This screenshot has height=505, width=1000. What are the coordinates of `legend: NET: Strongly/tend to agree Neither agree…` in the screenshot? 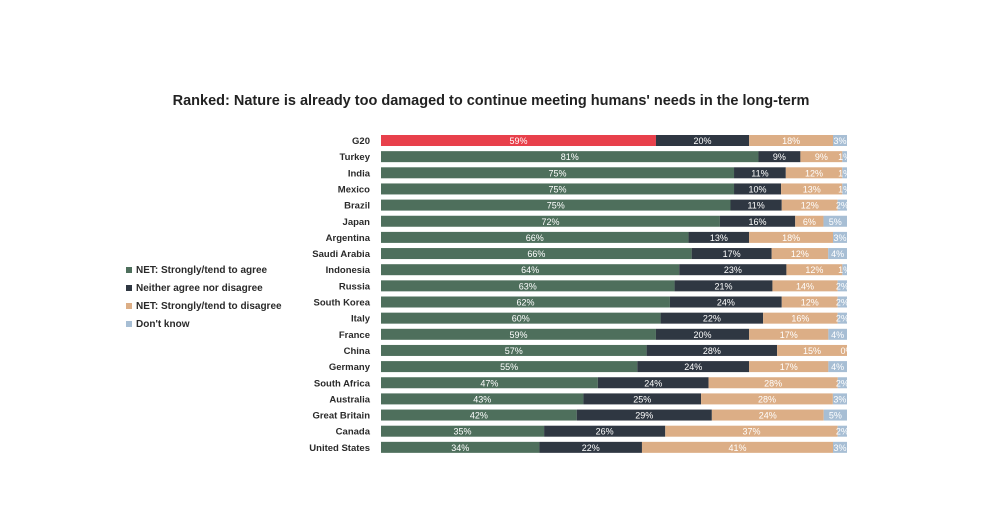 It's located at (204, 297).